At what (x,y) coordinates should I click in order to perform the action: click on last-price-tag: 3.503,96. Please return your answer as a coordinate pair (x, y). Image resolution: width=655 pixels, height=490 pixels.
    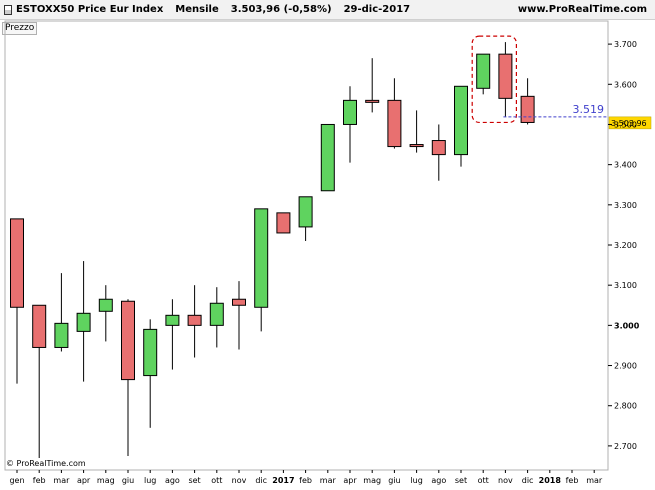
    Looking at the image, I should click on (630, 123).